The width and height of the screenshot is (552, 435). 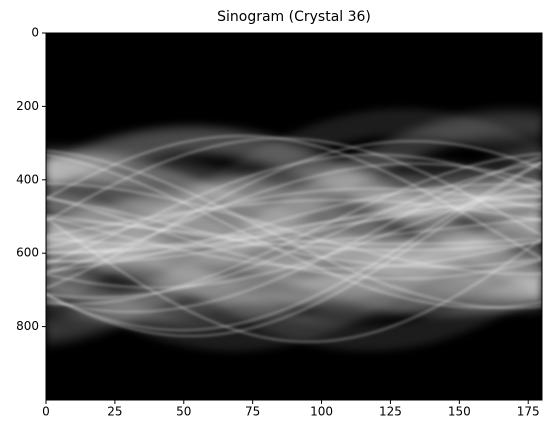 What do you see at coordinates (183, 412) in the screenshot?
I see `x-tick-label: 50` at bounding box center [183, 412].